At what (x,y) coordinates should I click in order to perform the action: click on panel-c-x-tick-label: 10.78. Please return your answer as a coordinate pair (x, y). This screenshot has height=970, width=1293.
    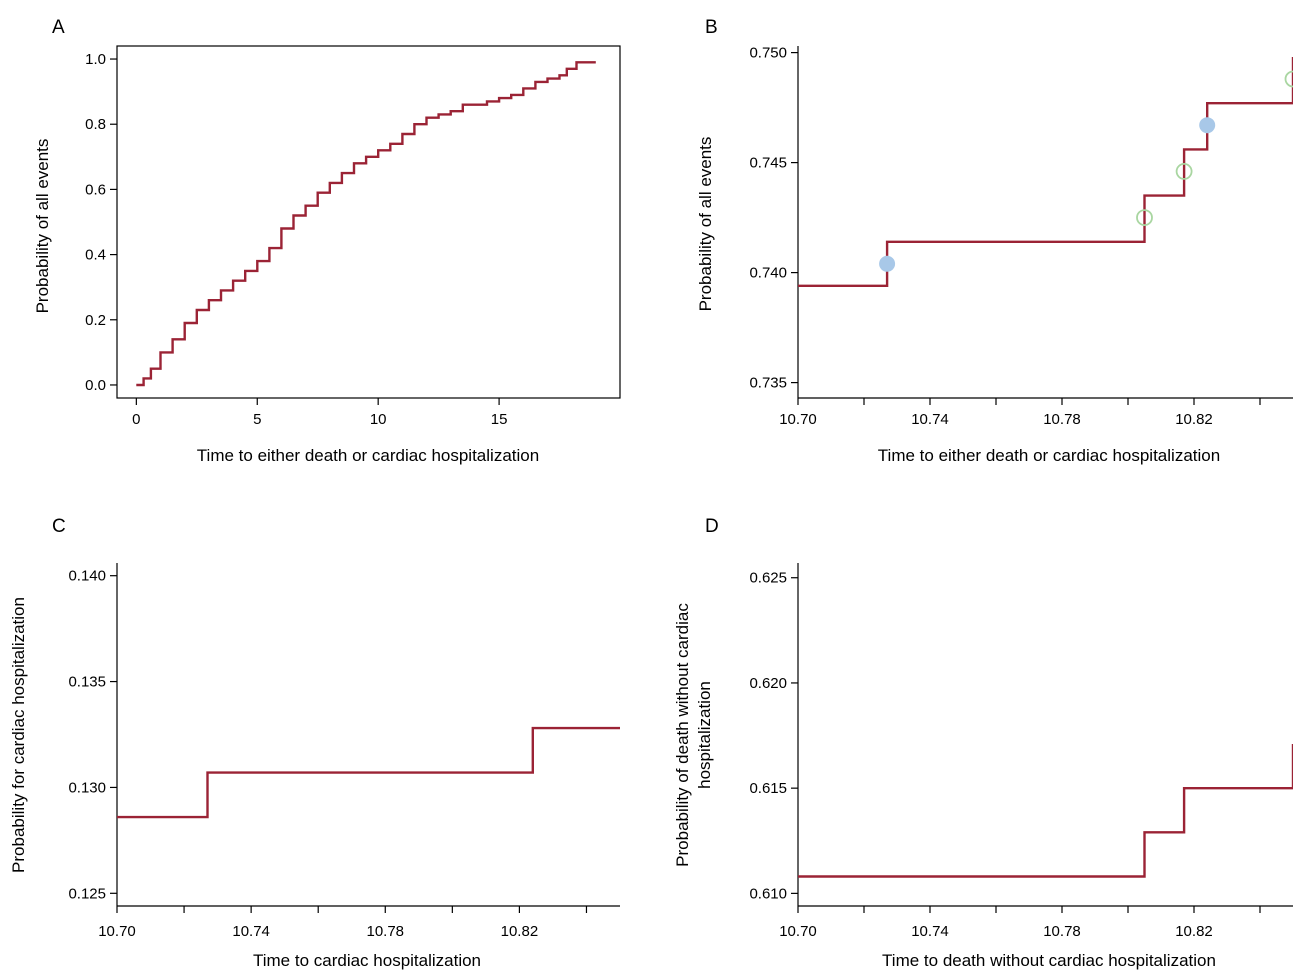
    Looking at the image, I should click on (385, 931).